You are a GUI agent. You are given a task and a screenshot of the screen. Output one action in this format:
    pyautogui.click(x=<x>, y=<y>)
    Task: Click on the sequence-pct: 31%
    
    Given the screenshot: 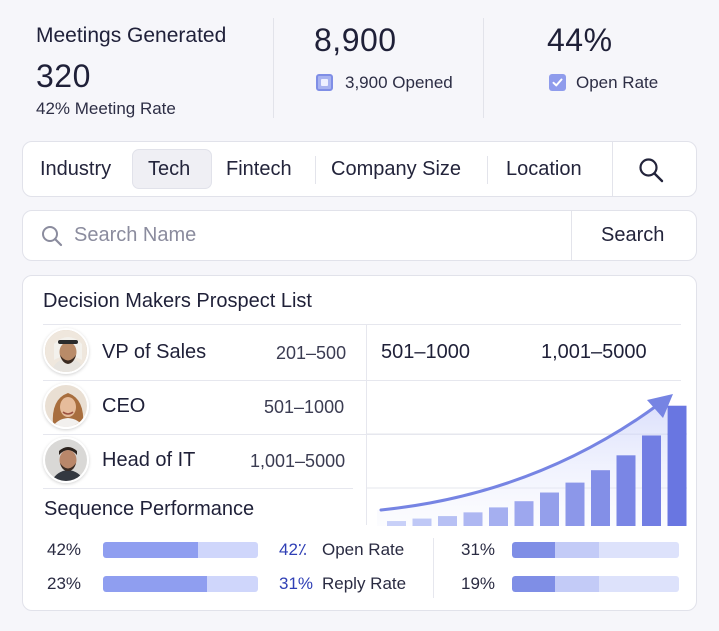 What is the action you would take?
    pyautogui.click(x=478, y=549)
    